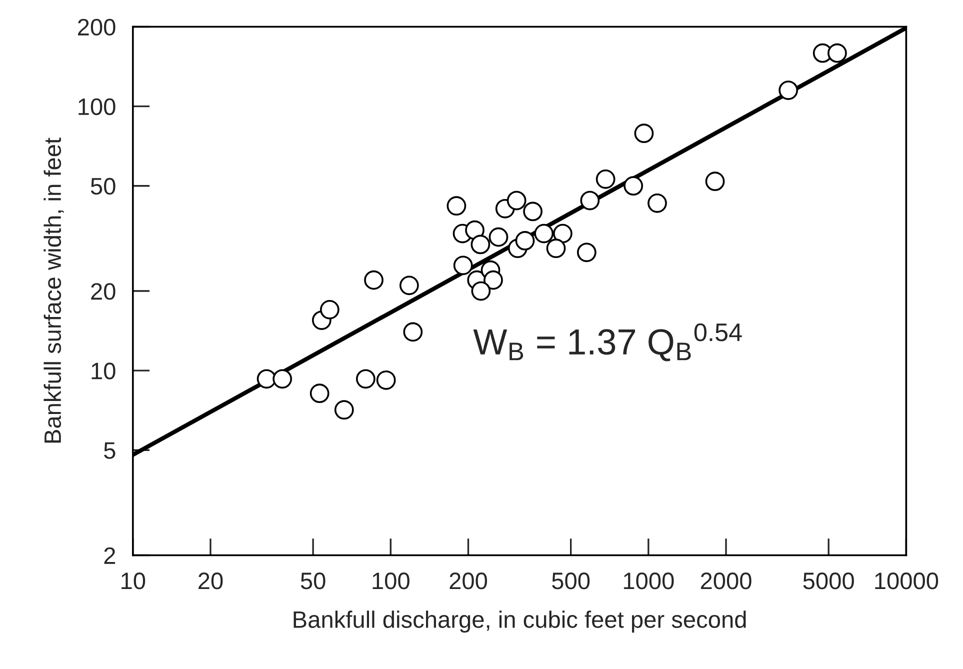 This screenshot has width=963, height=669. What do you see at coordinates (104, 371) in the screenshot?
I see `y-tick-label: 10` at bounding box center [104, 371].